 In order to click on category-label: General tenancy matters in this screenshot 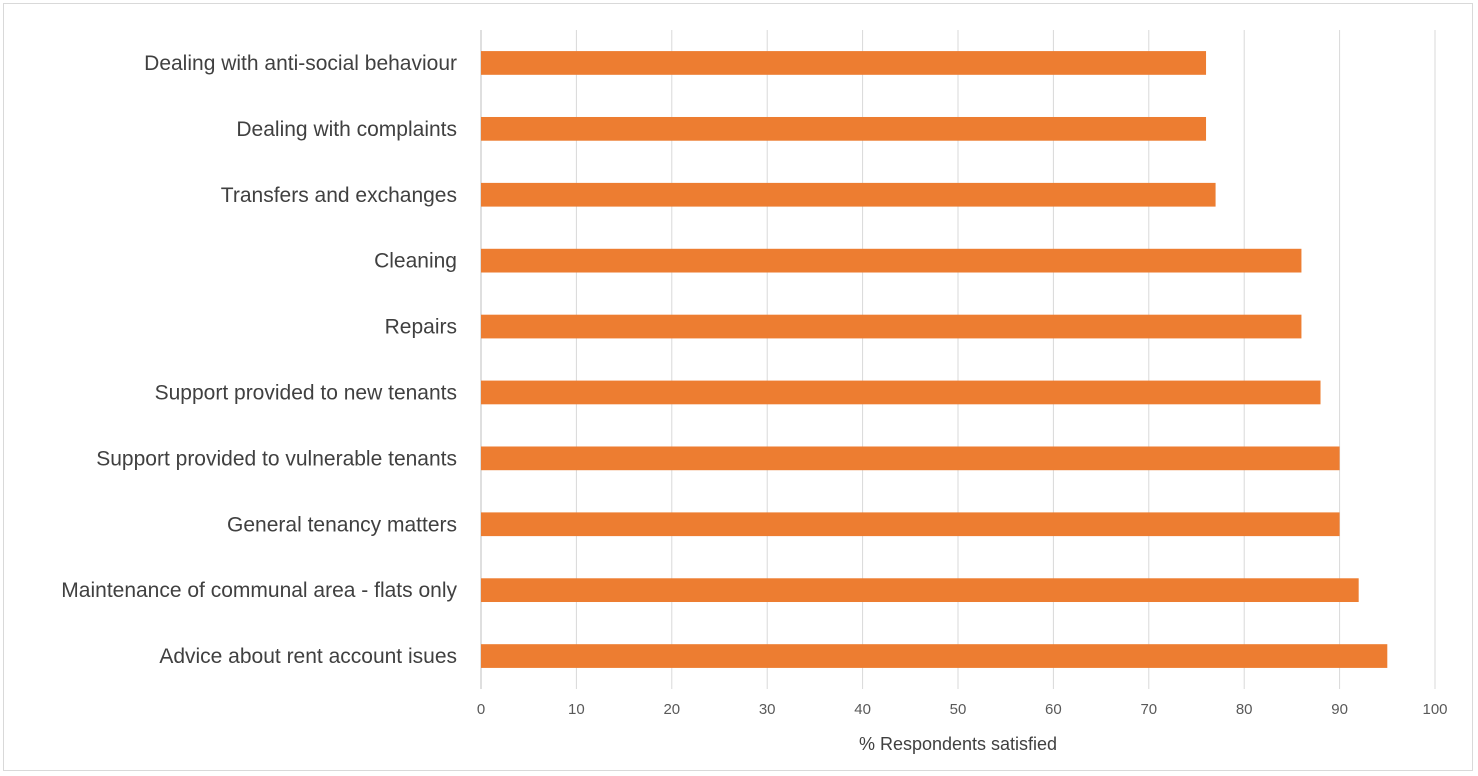, I will do `click(342, 524)`.